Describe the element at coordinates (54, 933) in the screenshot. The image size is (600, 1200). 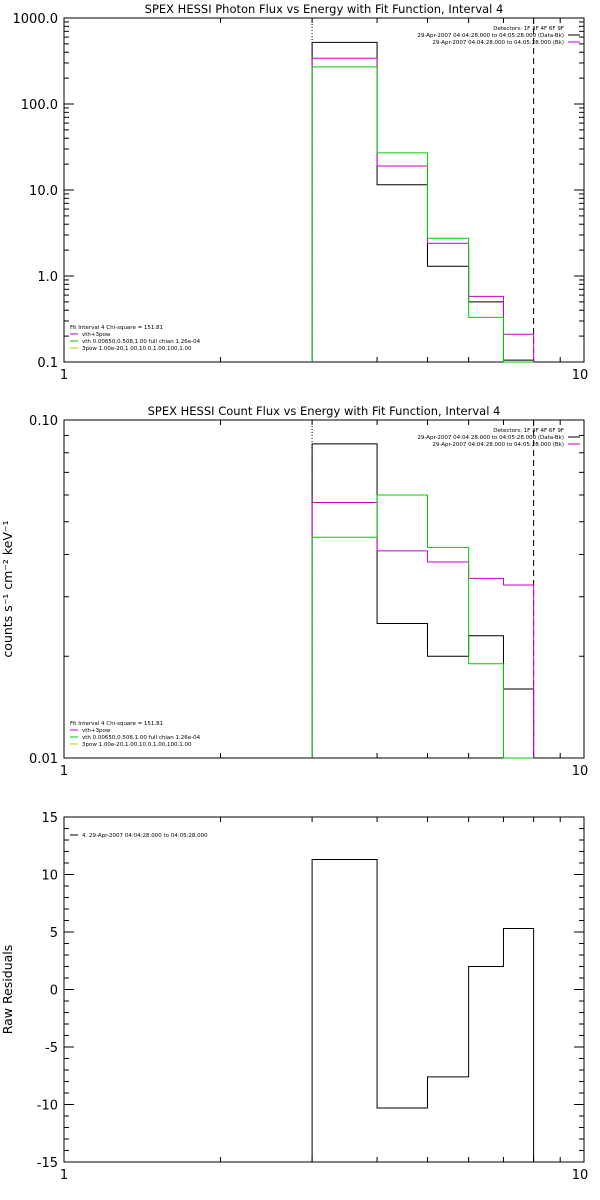
I see `y-tick-label: 5` at that location.